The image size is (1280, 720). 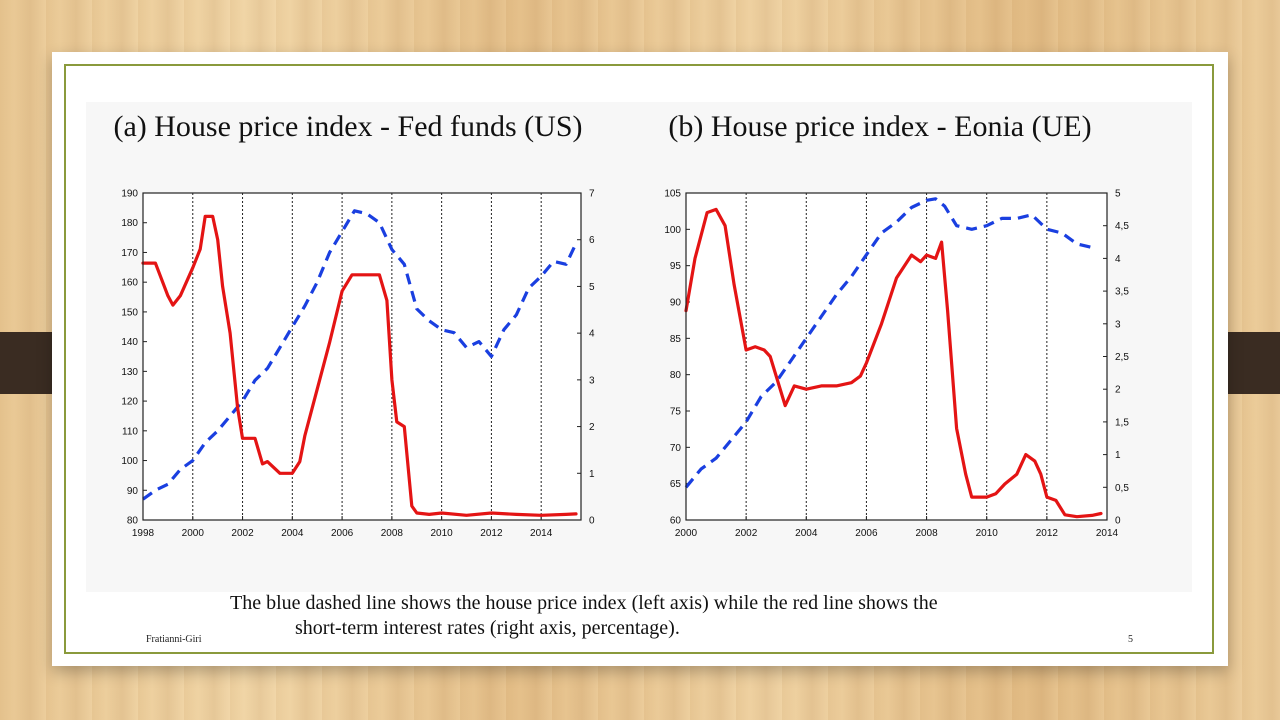 I want to click on chart-a-title: (a) House price index - Fed funds (US), so click(x=347, y=126).